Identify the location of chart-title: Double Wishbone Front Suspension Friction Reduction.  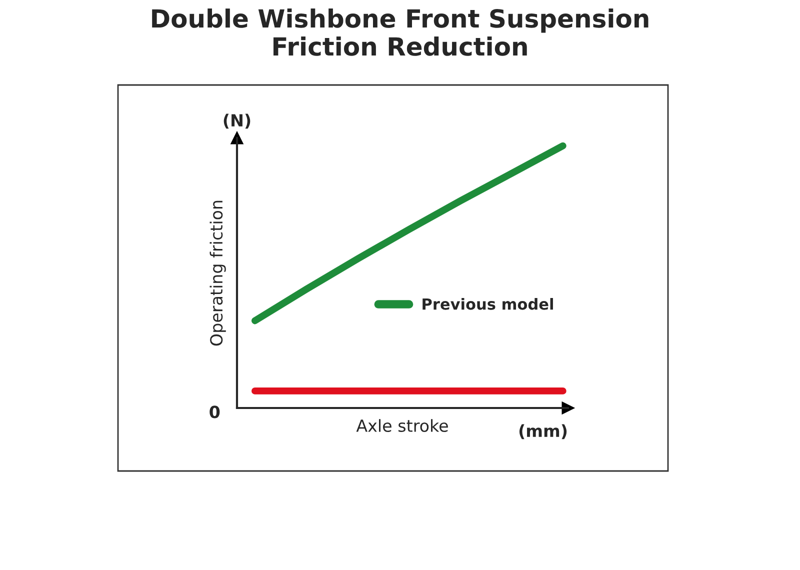
(400, 32).